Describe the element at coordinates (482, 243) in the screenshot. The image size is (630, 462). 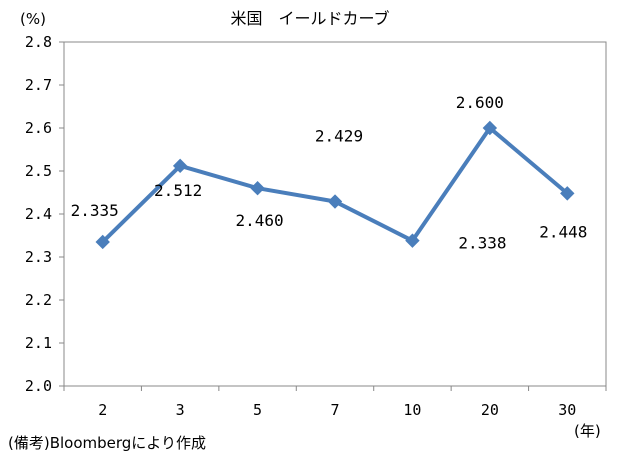
I see `data-label: 2.338` at that location.